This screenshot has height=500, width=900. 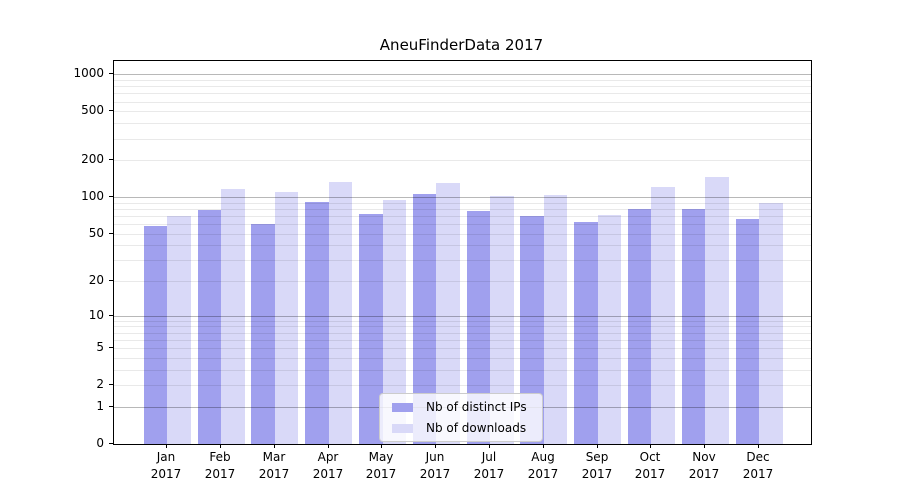 I want to click on y-tick-label-50: 50, so click(x=96, y=233).